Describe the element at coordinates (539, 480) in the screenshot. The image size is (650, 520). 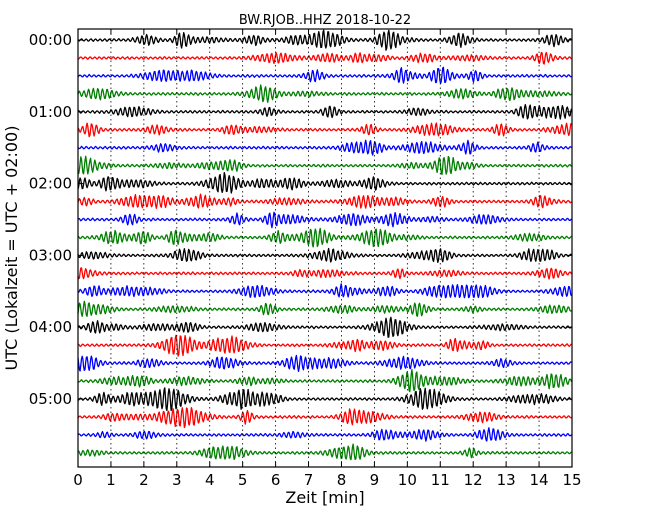
I see `x-tick-label: 14` at that location.